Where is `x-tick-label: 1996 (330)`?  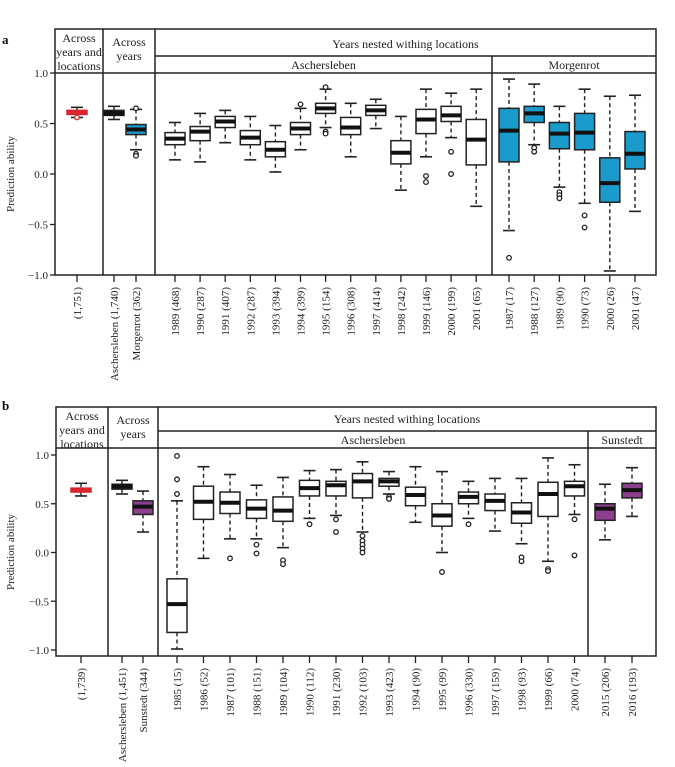
x-tick-label: 1996 (330) is located at coordinates (470, 692).